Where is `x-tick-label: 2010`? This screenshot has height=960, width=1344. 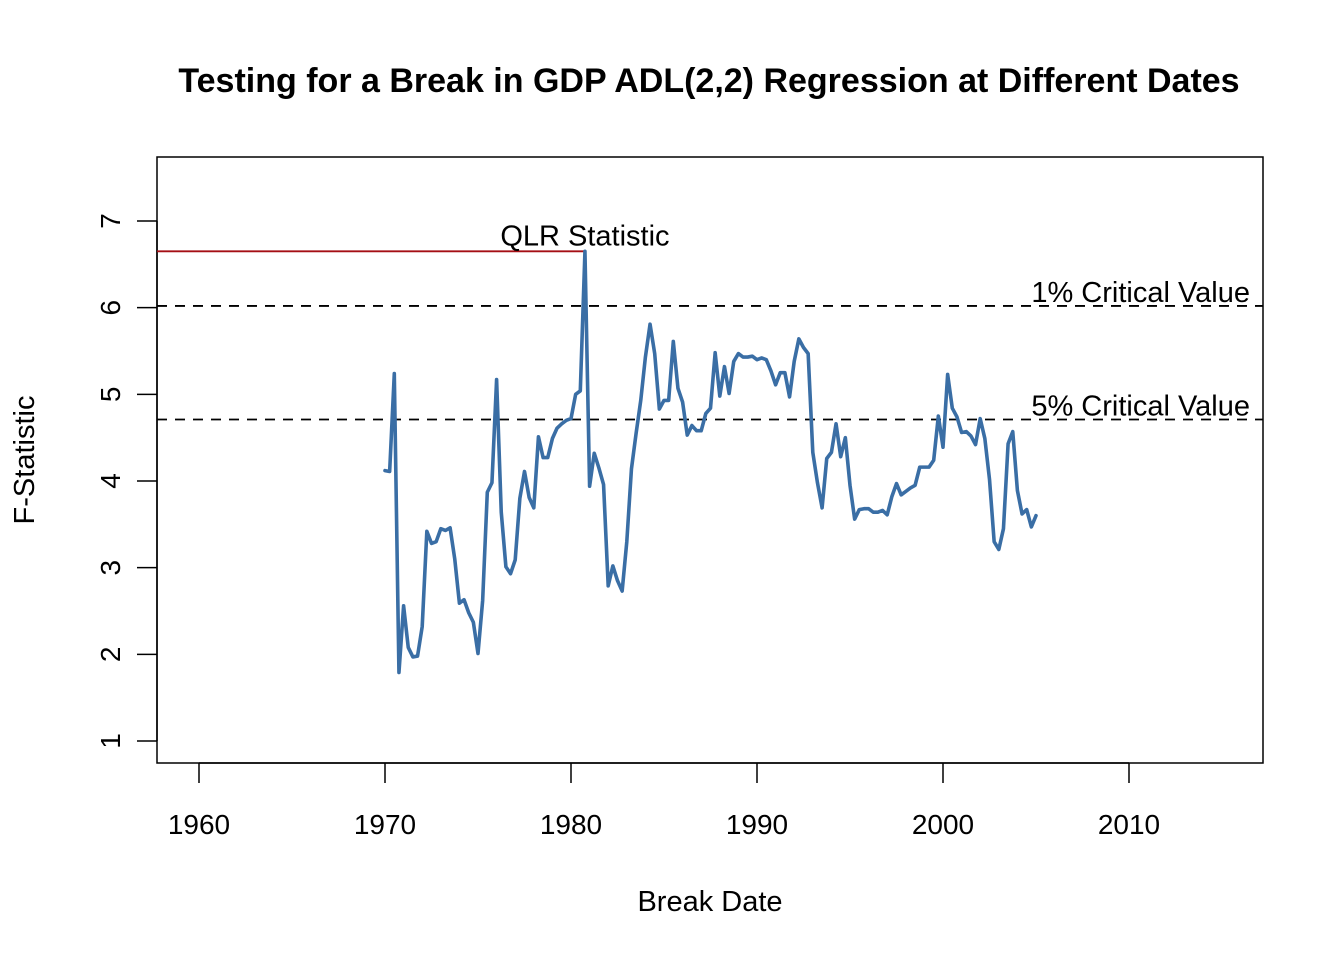
x-tick-label: 2010 is located at coordinates (1129, 824).